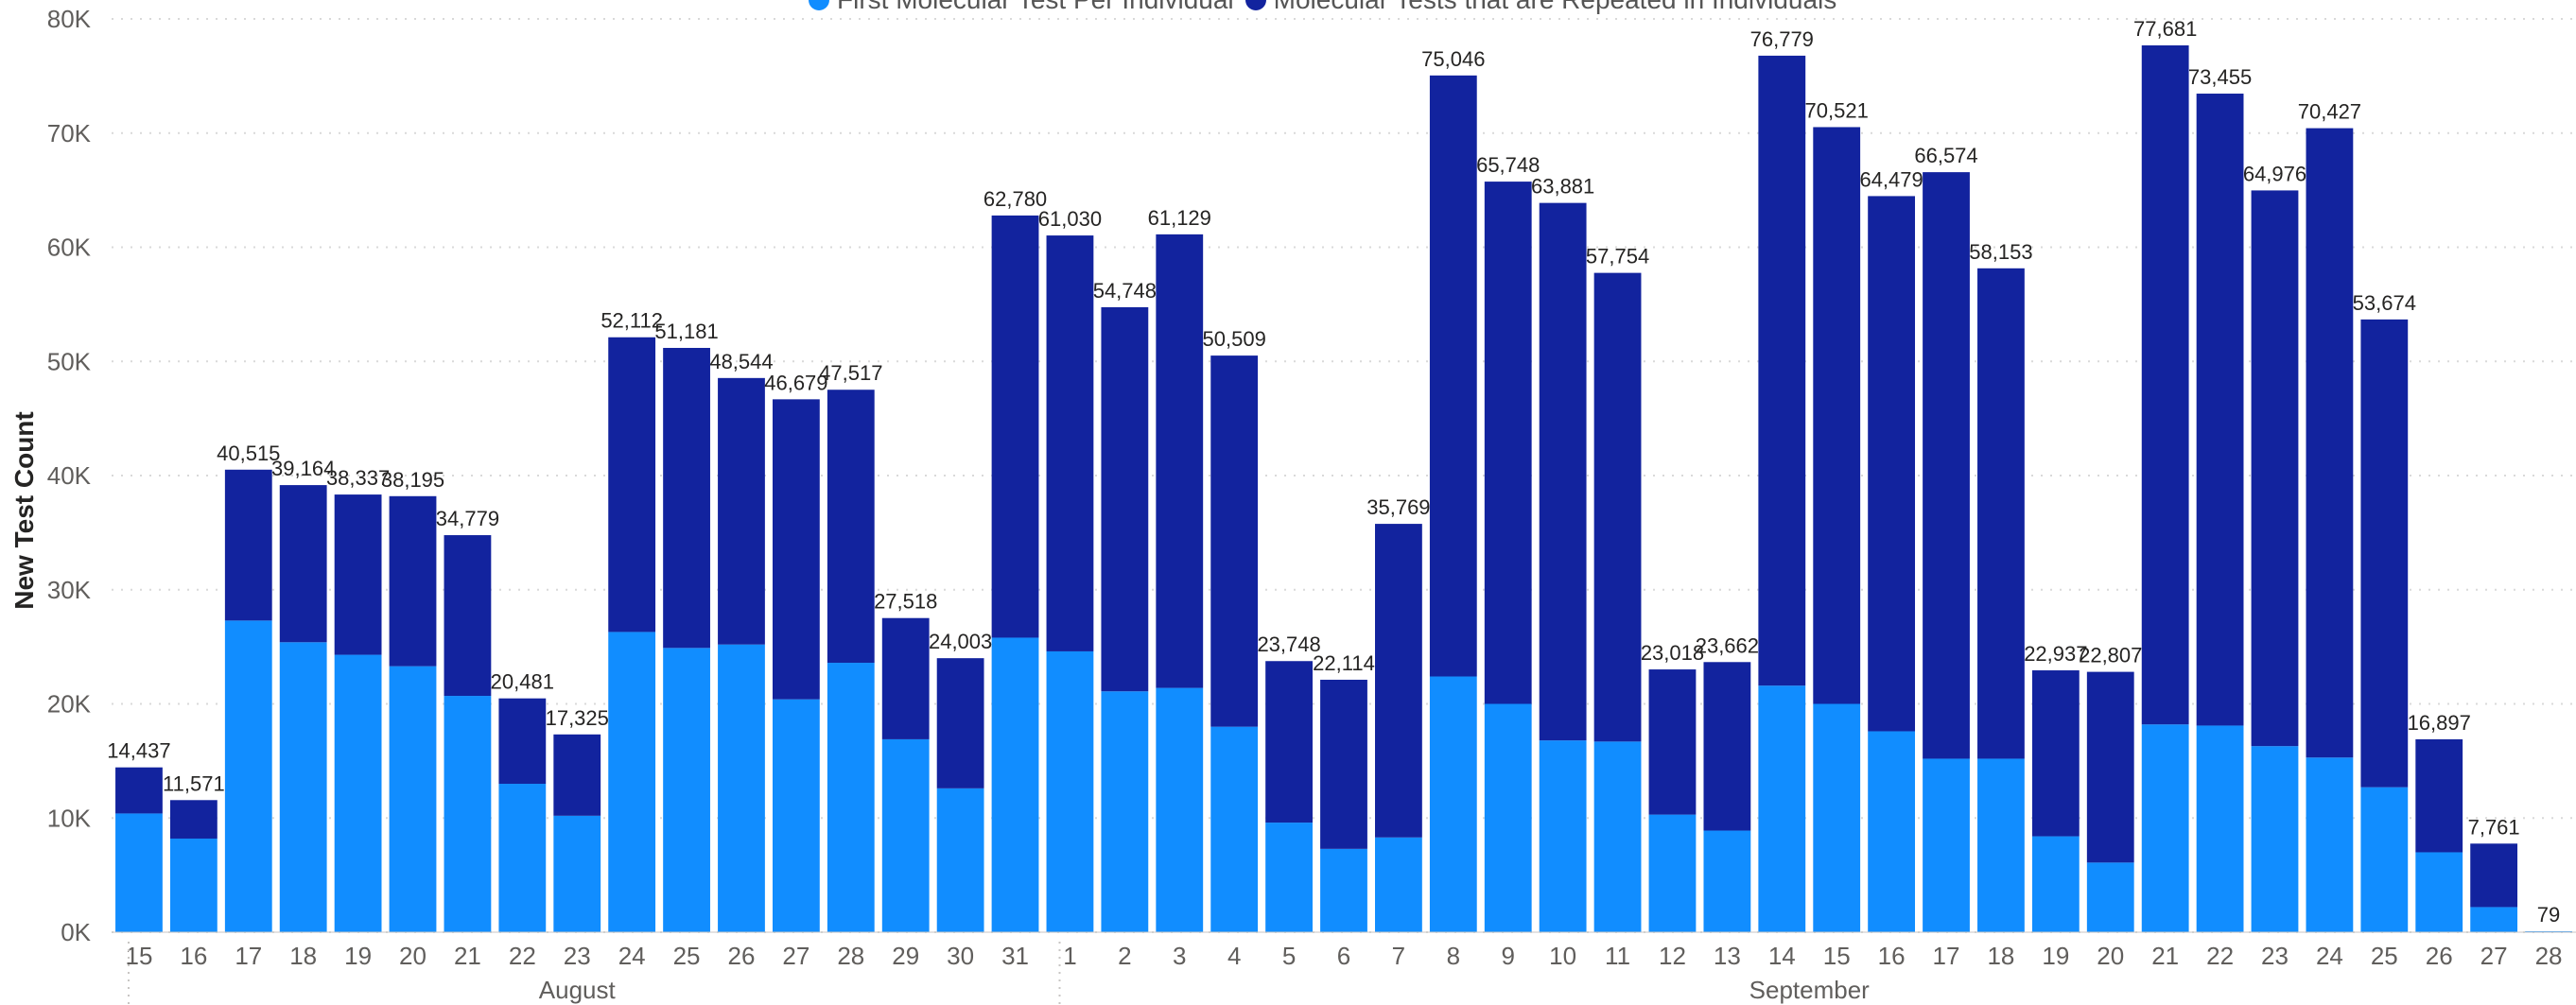 The width and height of the screenshot is (2576, 1005). What do you see at coordinates (905, 602) in the screenshot?
I see `data-label-total: 27,518` at bounding box center [905, 602].